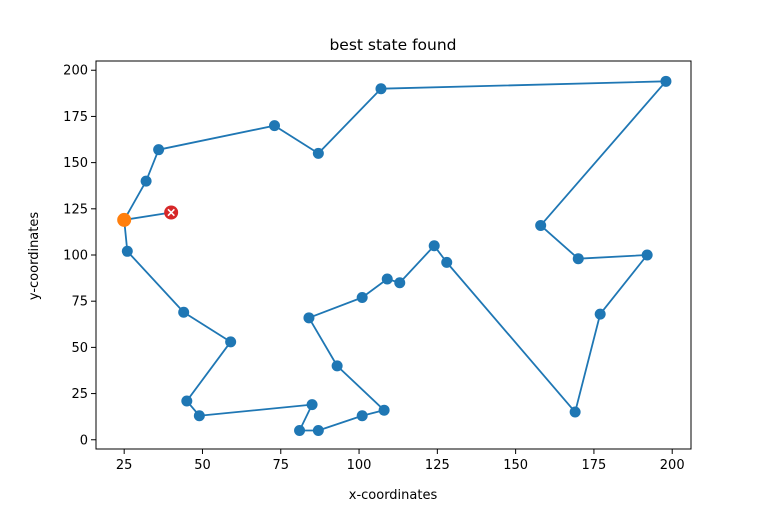 The width and height of the screenshot is (768, 512). I want to click on x-tick-label: 75, so click(280, 465).